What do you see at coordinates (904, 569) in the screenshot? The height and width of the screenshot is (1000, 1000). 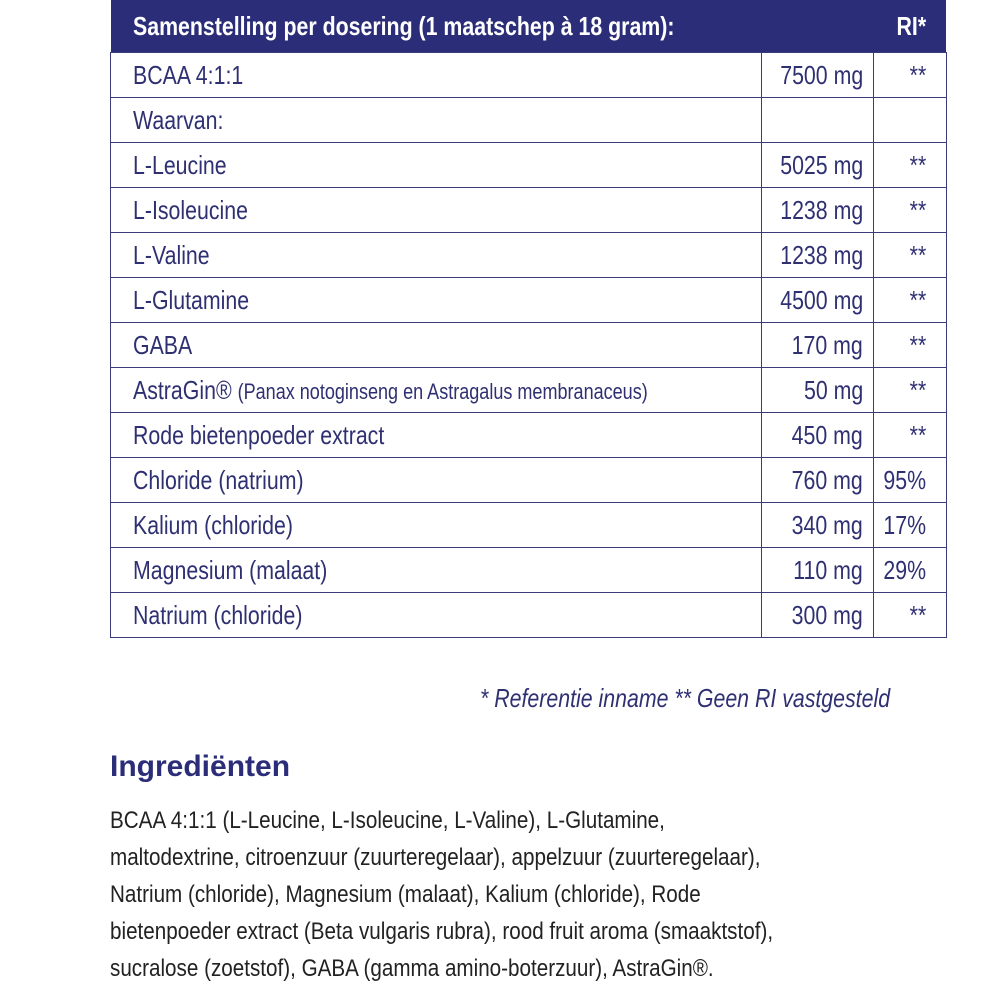 I see `cell-text: 29%` at bounding box center [904, 569].